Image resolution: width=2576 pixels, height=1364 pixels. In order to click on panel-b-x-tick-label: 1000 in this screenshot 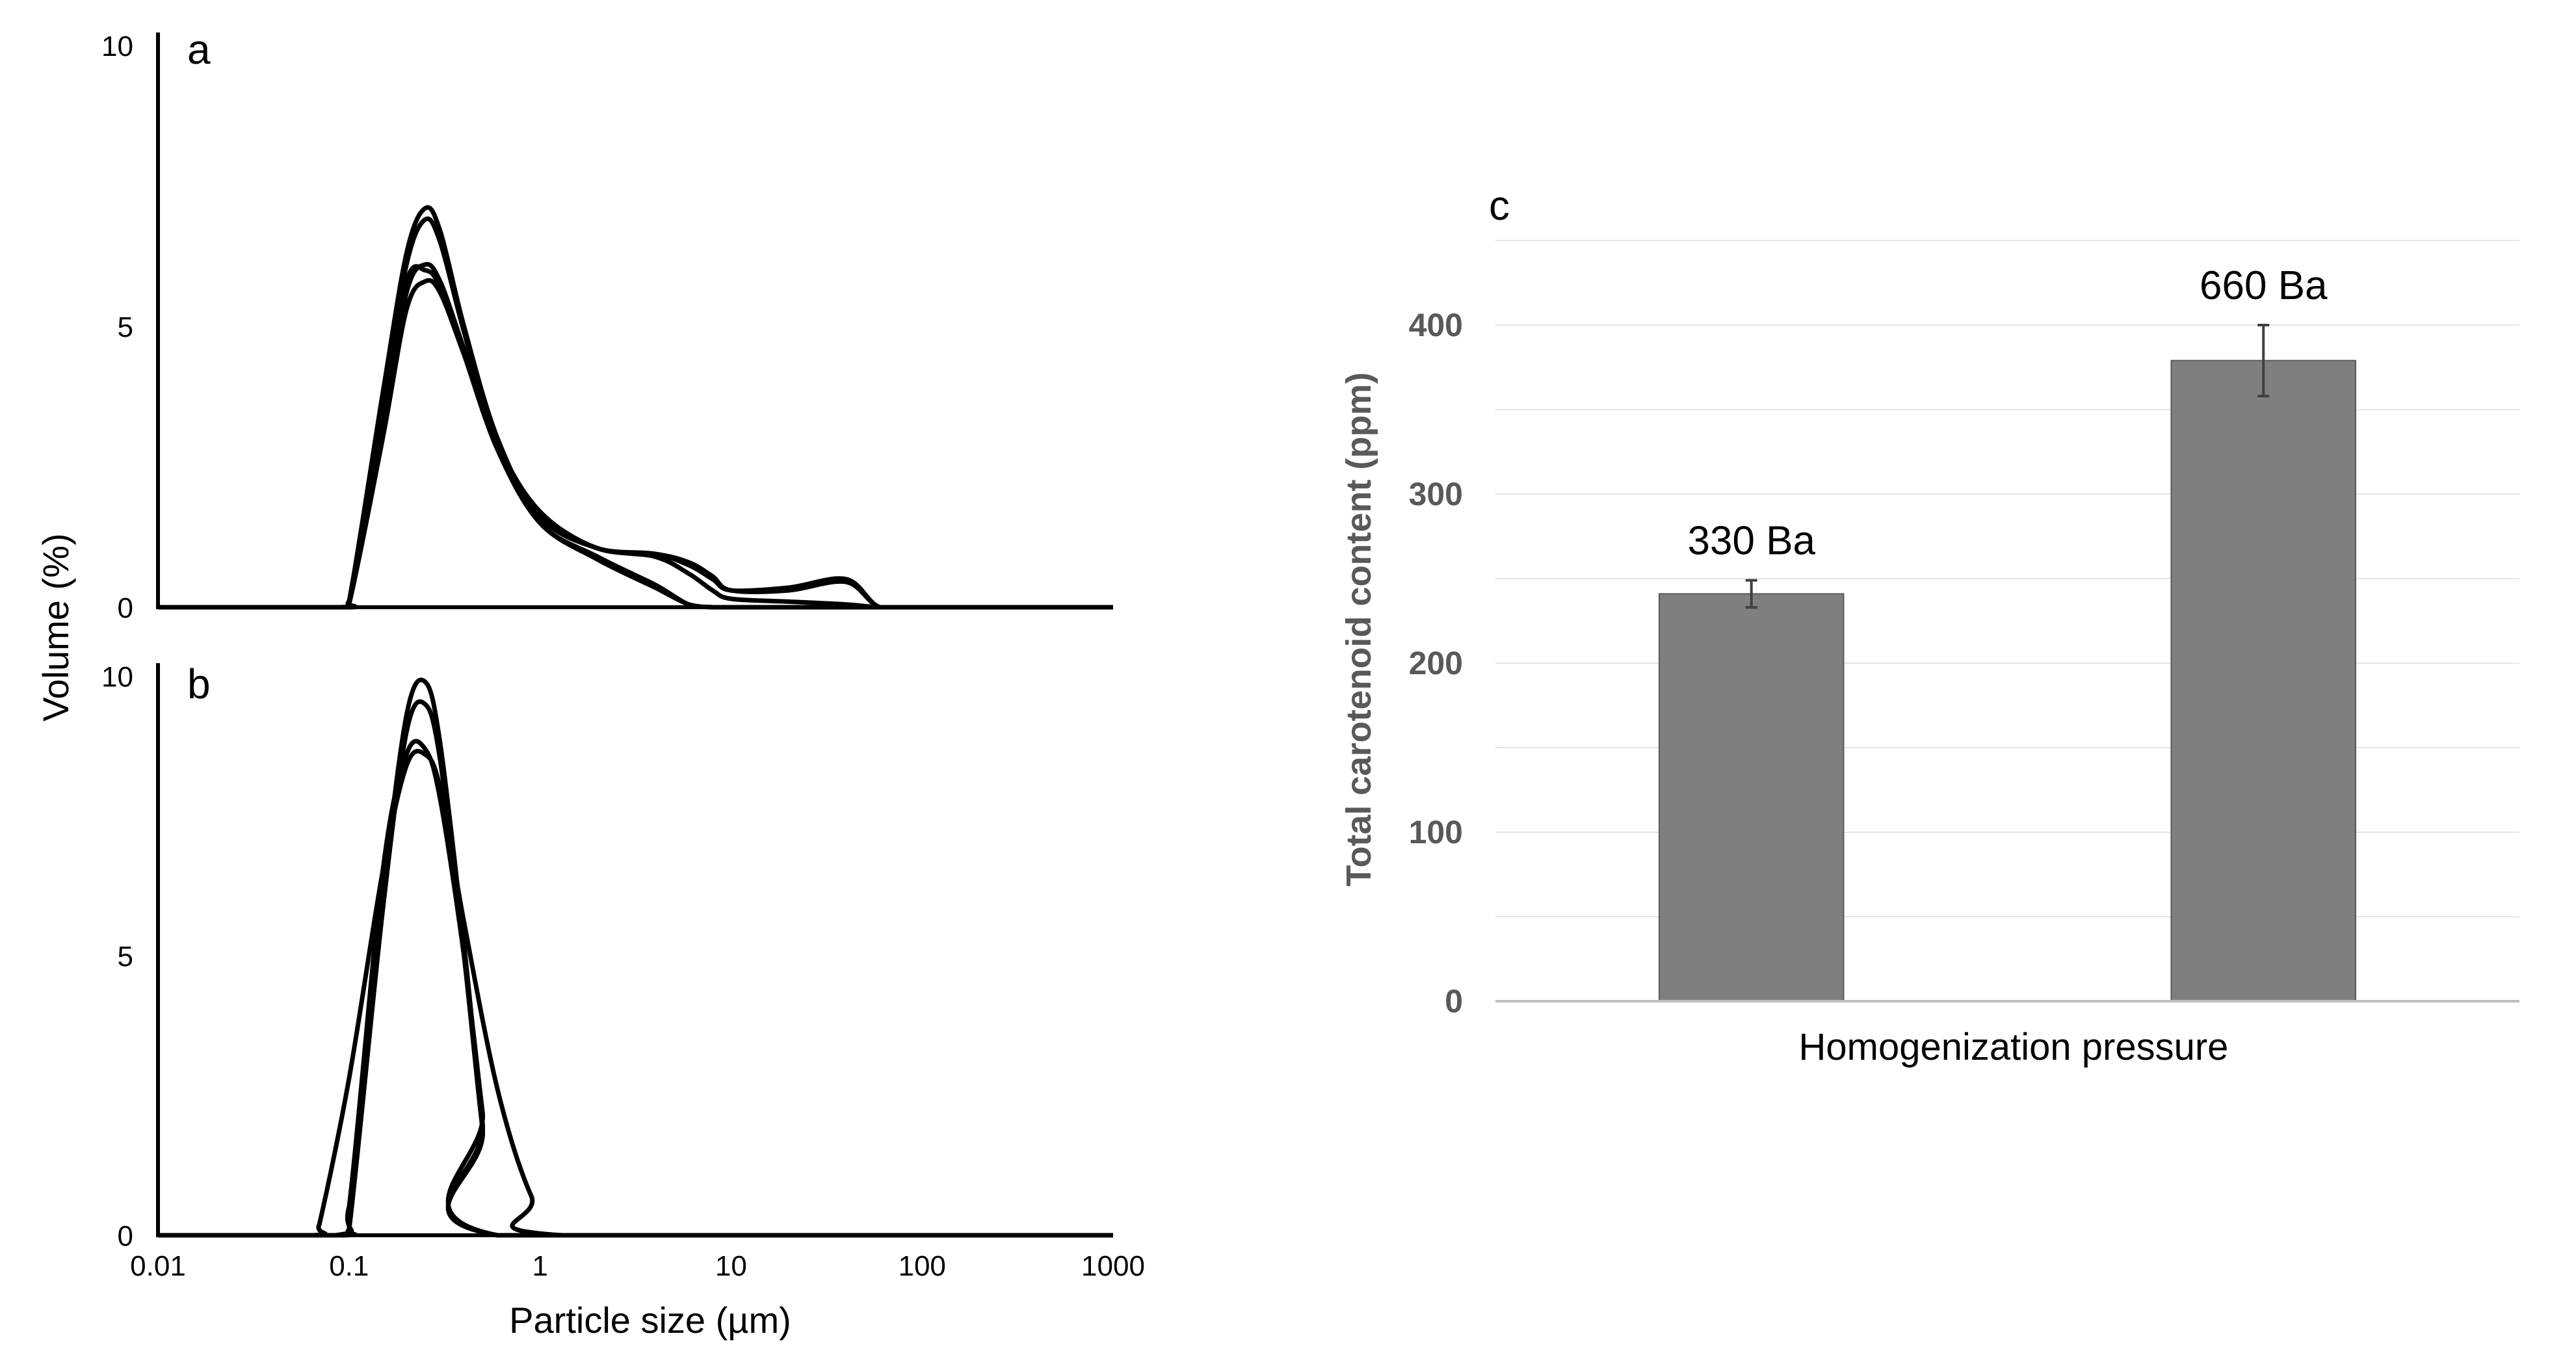, I will do `click(1113, 1266)`.